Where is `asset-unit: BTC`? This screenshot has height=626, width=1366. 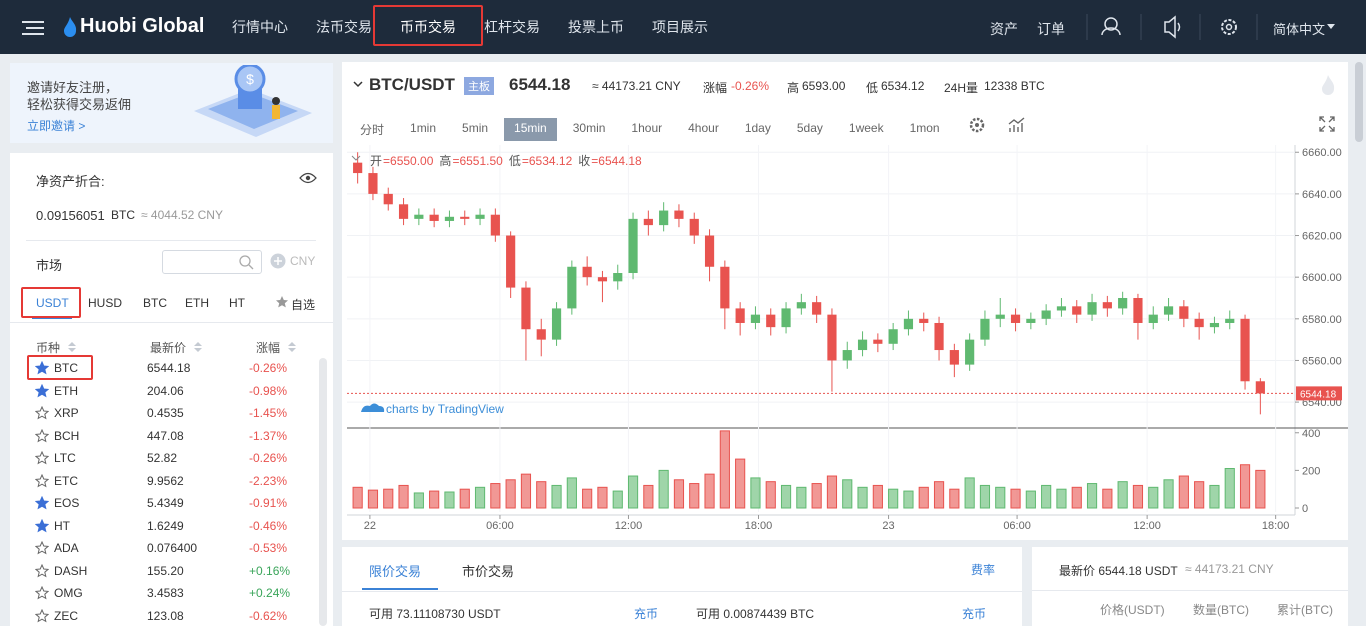
asset-unit: BTC is located at coordinates (123, 215).